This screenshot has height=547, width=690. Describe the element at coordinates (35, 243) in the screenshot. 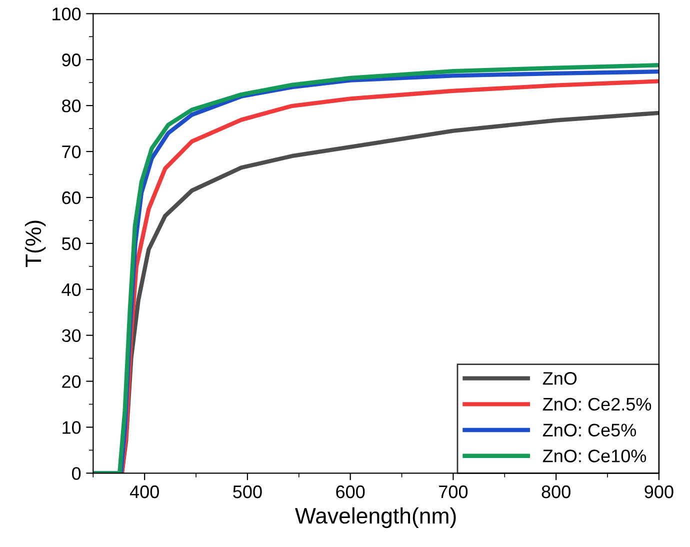

I see `y-axis-title: T(%)` at that location.